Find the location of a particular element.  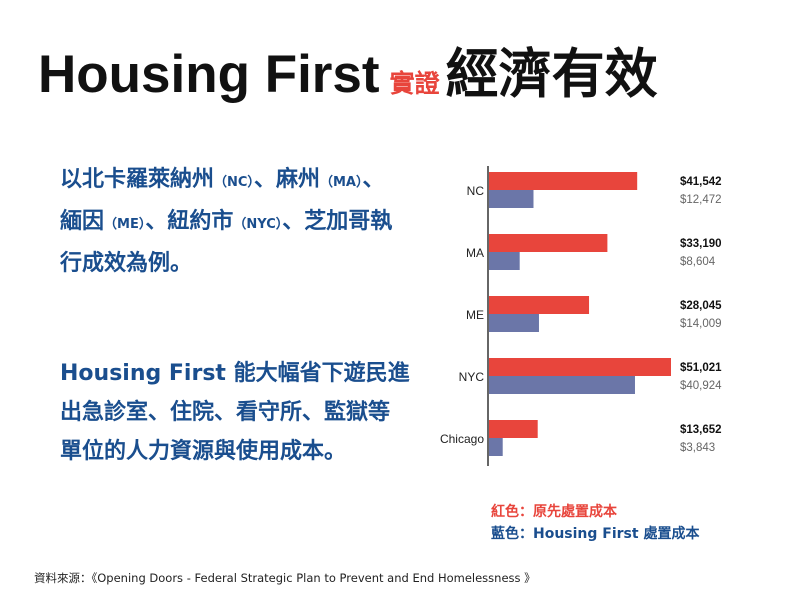

intro-text-2: 、麻州 is located at coordinates (286, 179).